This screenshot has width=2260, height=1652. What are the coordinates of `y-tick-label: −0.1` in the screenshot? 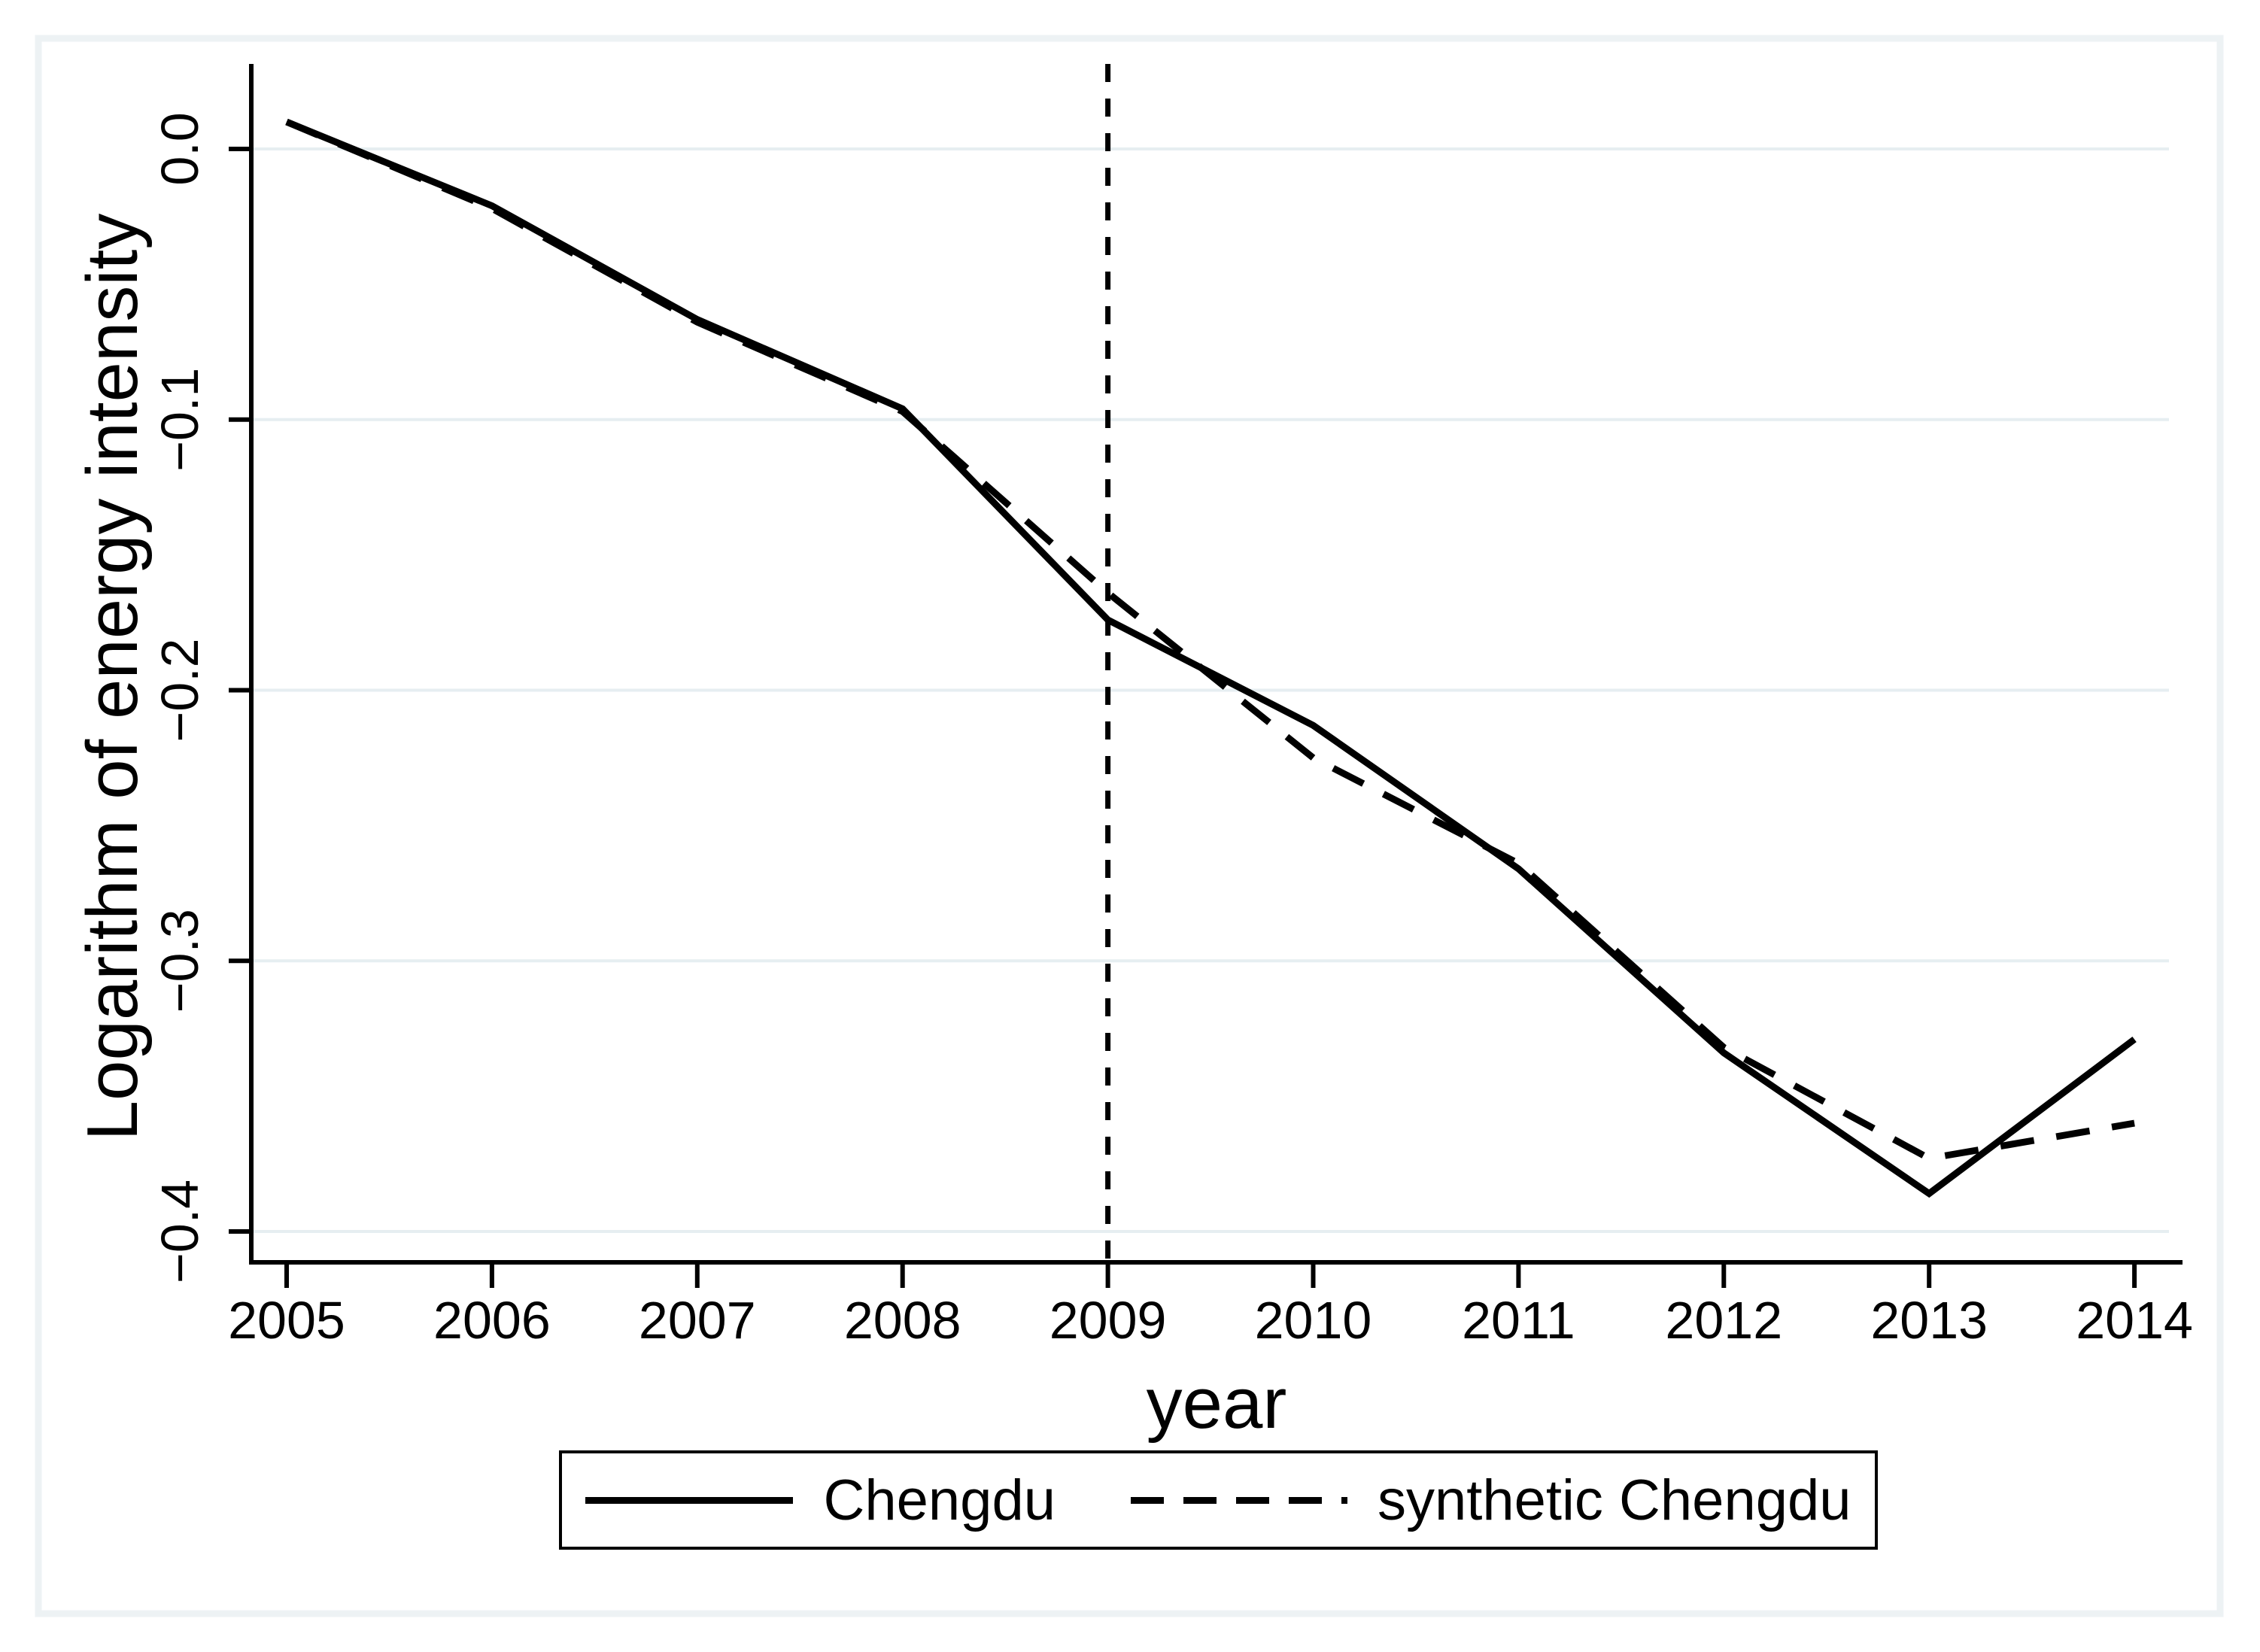 It's located at (179, 420).